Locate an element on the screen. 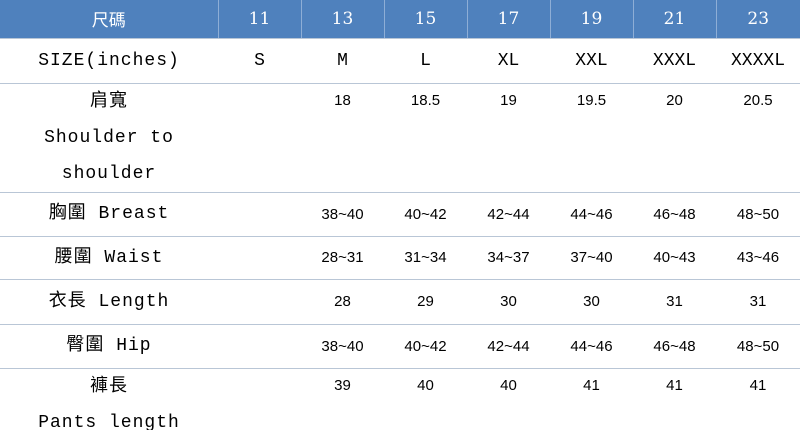  cell: XXL is located at coordinates (591, 61).